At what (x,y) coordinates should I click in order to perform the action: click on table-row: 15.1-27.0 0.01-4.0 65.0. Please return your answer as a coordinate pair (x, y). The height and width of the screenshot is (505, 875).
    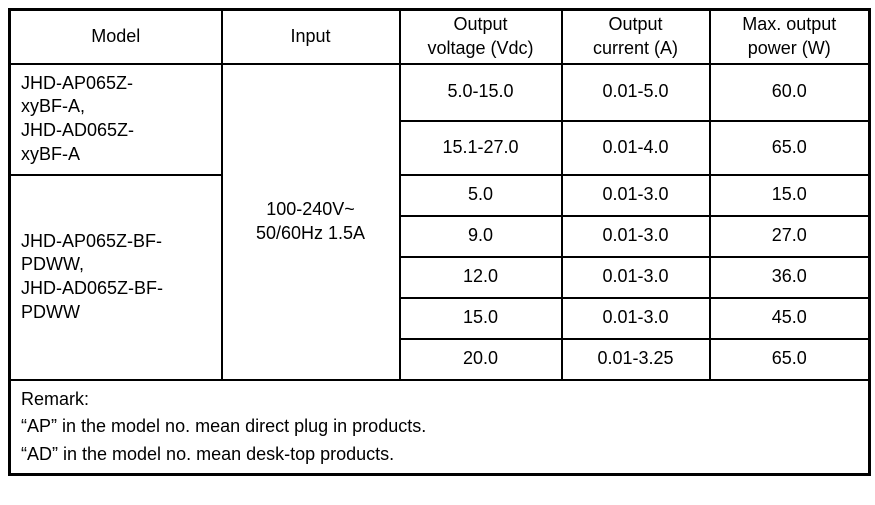
    Looking at the image, I should click on (440, 147).